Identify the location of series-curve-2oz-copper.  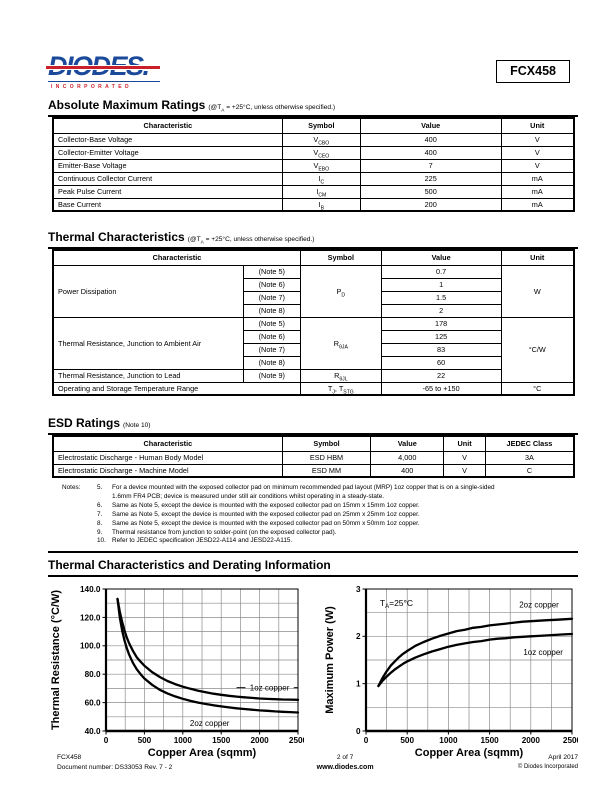
(475, 652).